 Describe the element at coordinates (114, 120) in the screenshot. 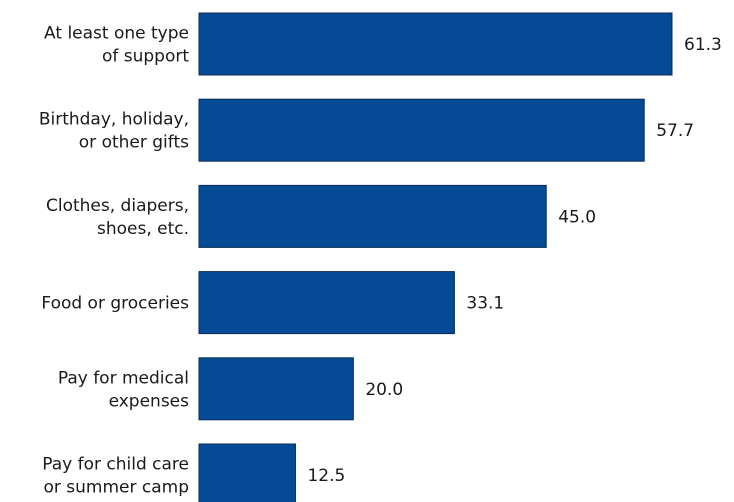

I see `category-label-line: Birthday, holiday,` at that location.